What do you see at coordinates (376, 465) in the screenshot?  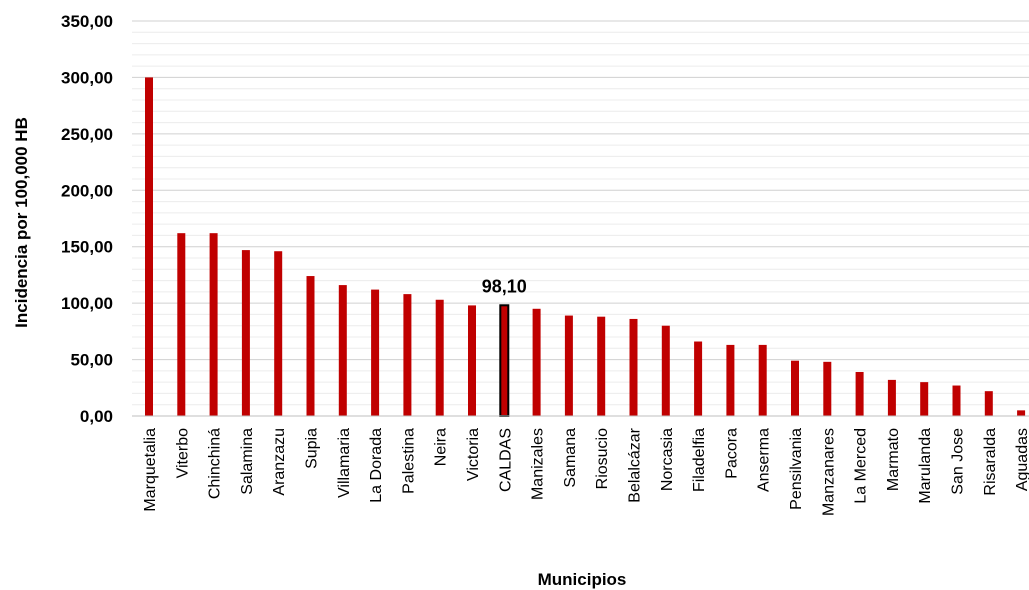 I see `x-tick-label: La Dorada` at bounding box center [376, 465].